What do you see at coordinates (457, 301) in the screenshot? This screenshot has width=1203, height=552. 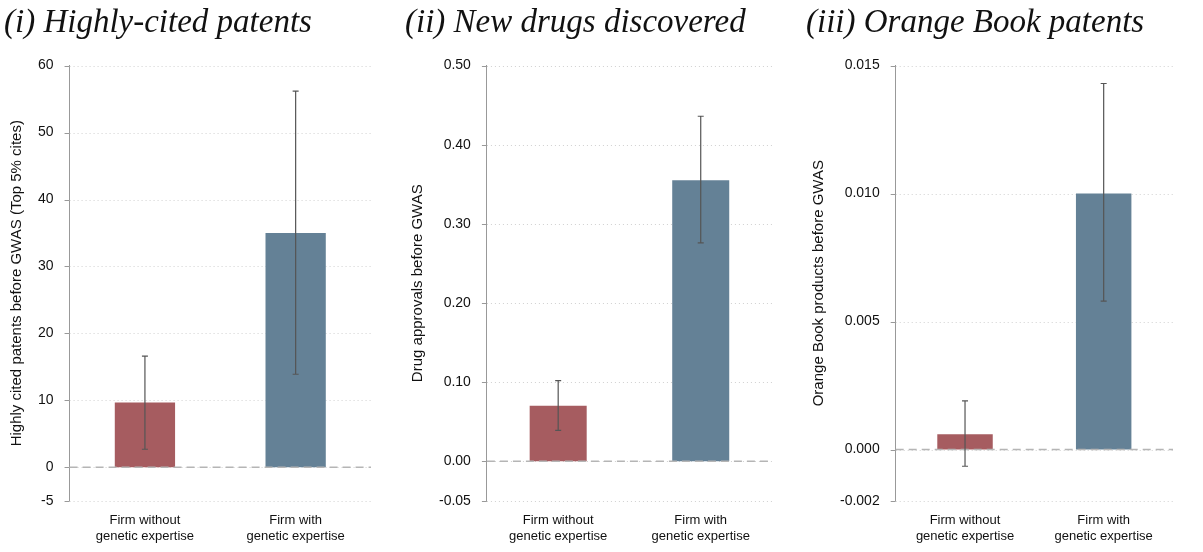 I see `y-tick-label: 0.20` at bounding box center [457, 301].